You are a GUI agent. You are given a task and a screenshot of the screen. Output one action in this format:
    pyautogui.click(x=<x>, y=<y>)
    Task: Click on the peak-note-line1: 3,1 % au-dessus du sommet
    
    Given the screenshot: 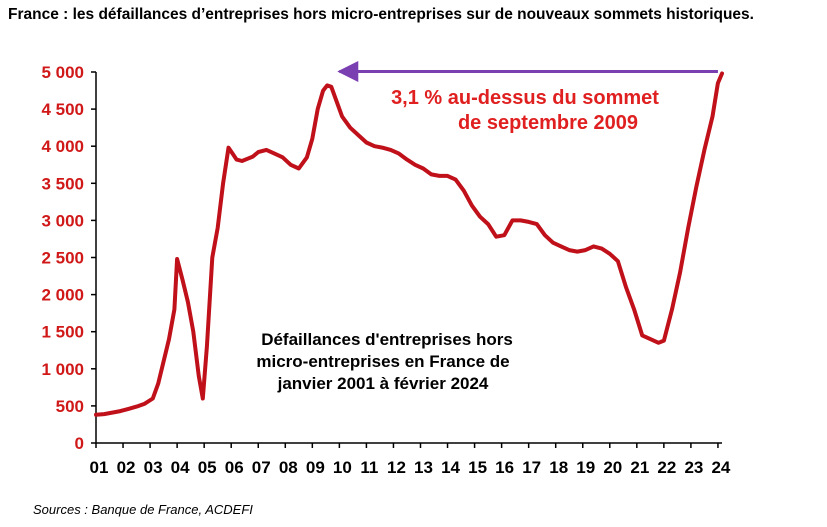 What is the action you would take?
    pyautogui.click(x=525, y=98)
    